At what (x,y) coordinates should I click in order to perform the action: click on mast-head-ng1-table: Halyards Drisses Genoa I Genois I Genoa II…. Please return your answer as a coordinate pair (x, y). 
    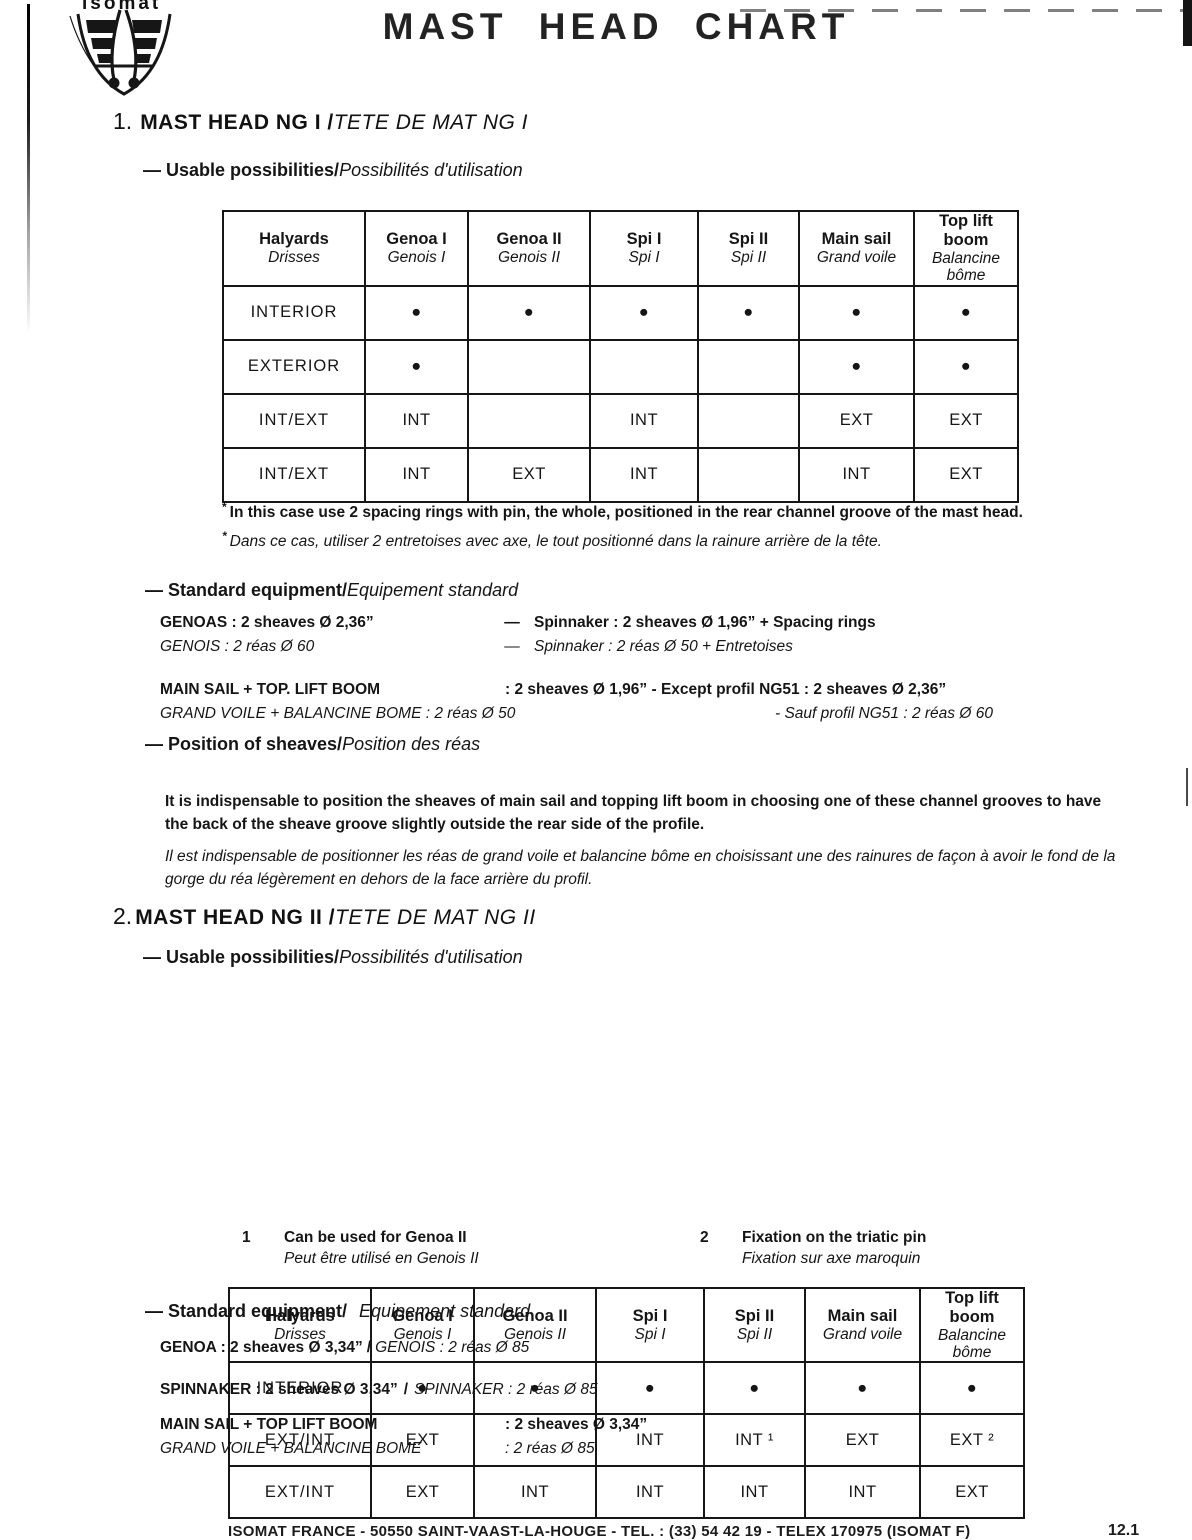
    Looking at the image, I should click on (620, 356).